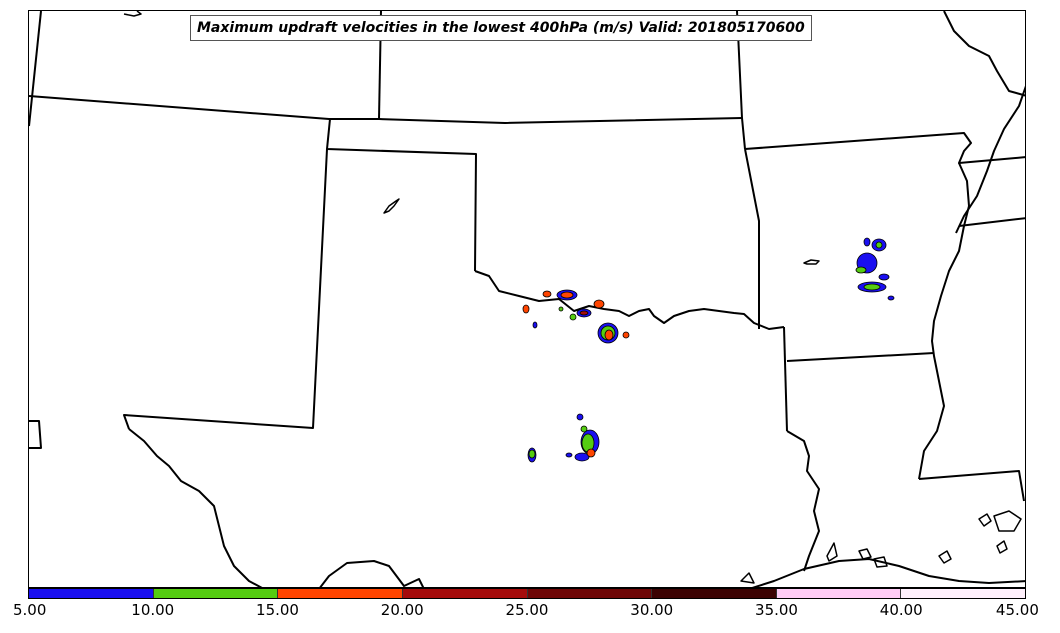 The width and height of the screenshot is (1060, 633). Describe the element at coordinates (225, 289) in the screenshot. I see `state-line-nm-west` at that location.